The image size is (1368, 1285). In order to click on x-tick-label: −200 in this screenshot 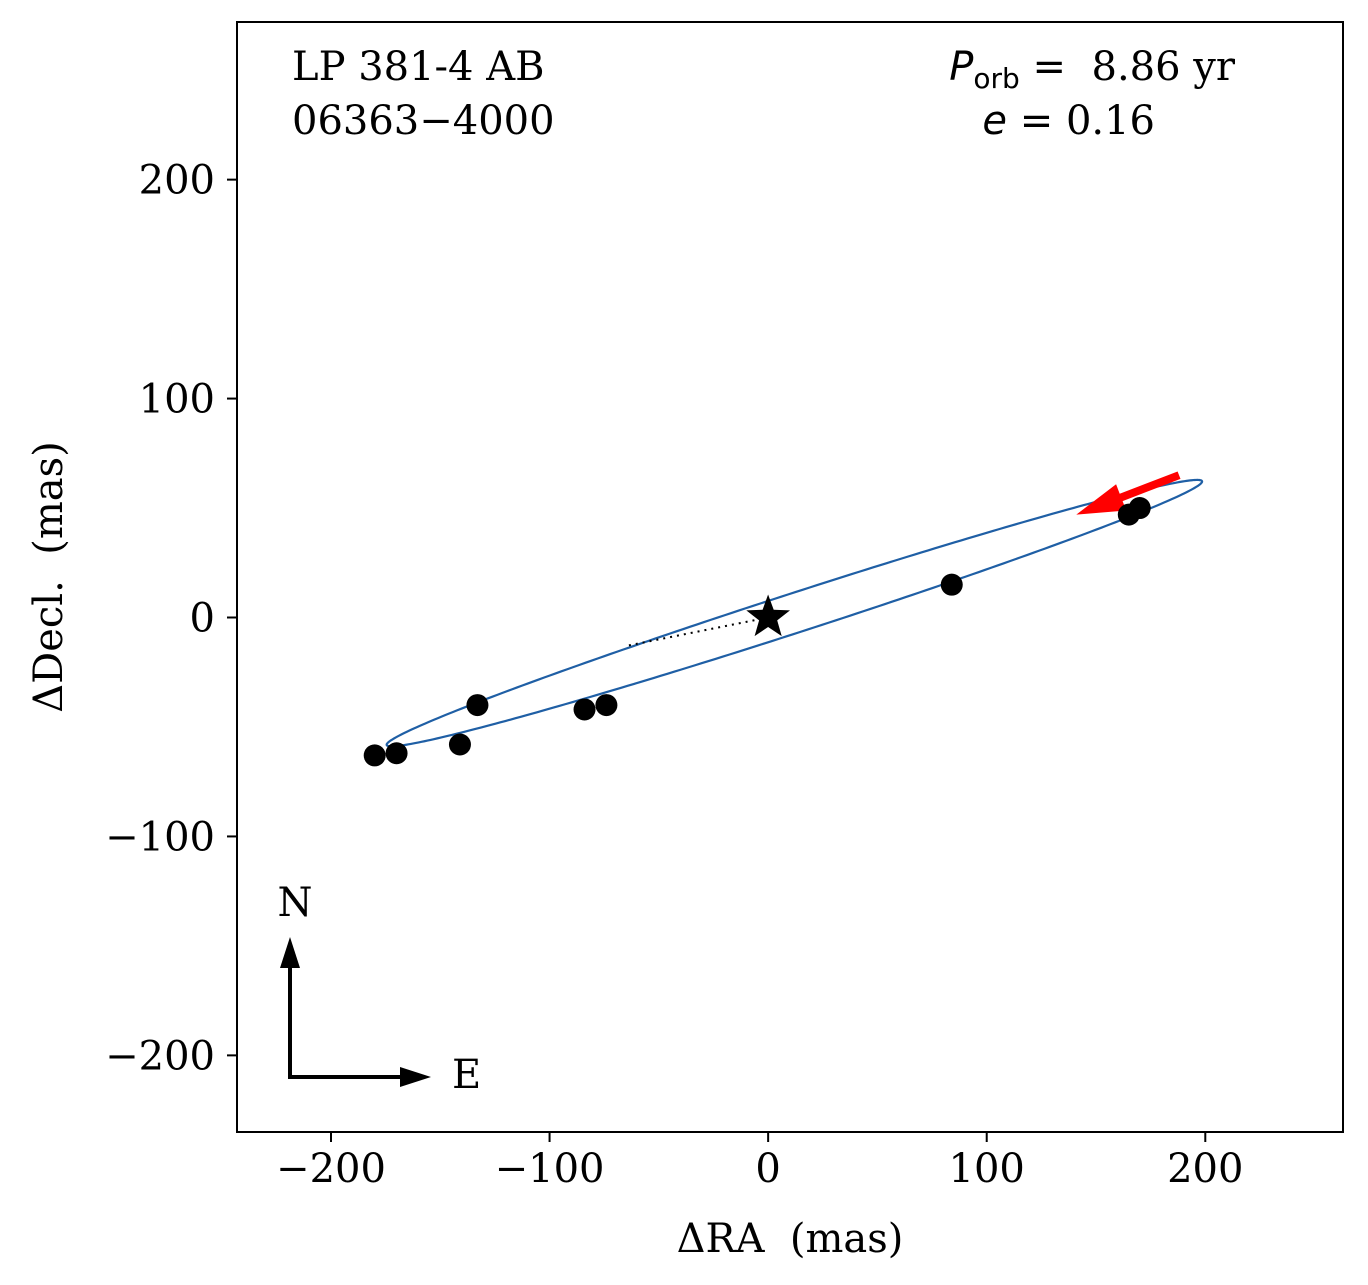, I will do `click(331, 1169)`.